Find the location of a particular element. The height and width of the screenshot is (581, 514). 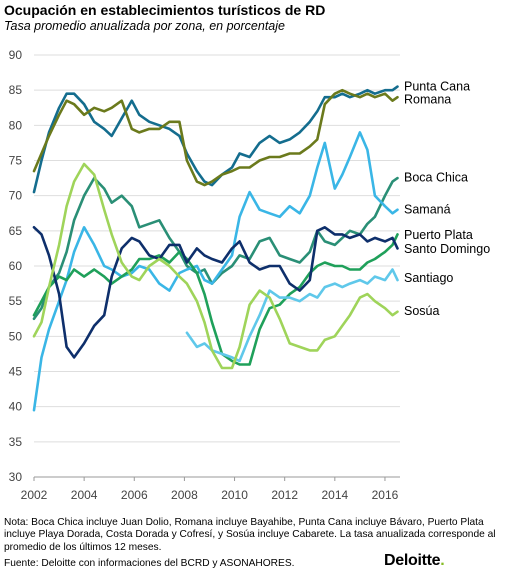

x-tick-label: 2012 is located at coordinates (284, 495).